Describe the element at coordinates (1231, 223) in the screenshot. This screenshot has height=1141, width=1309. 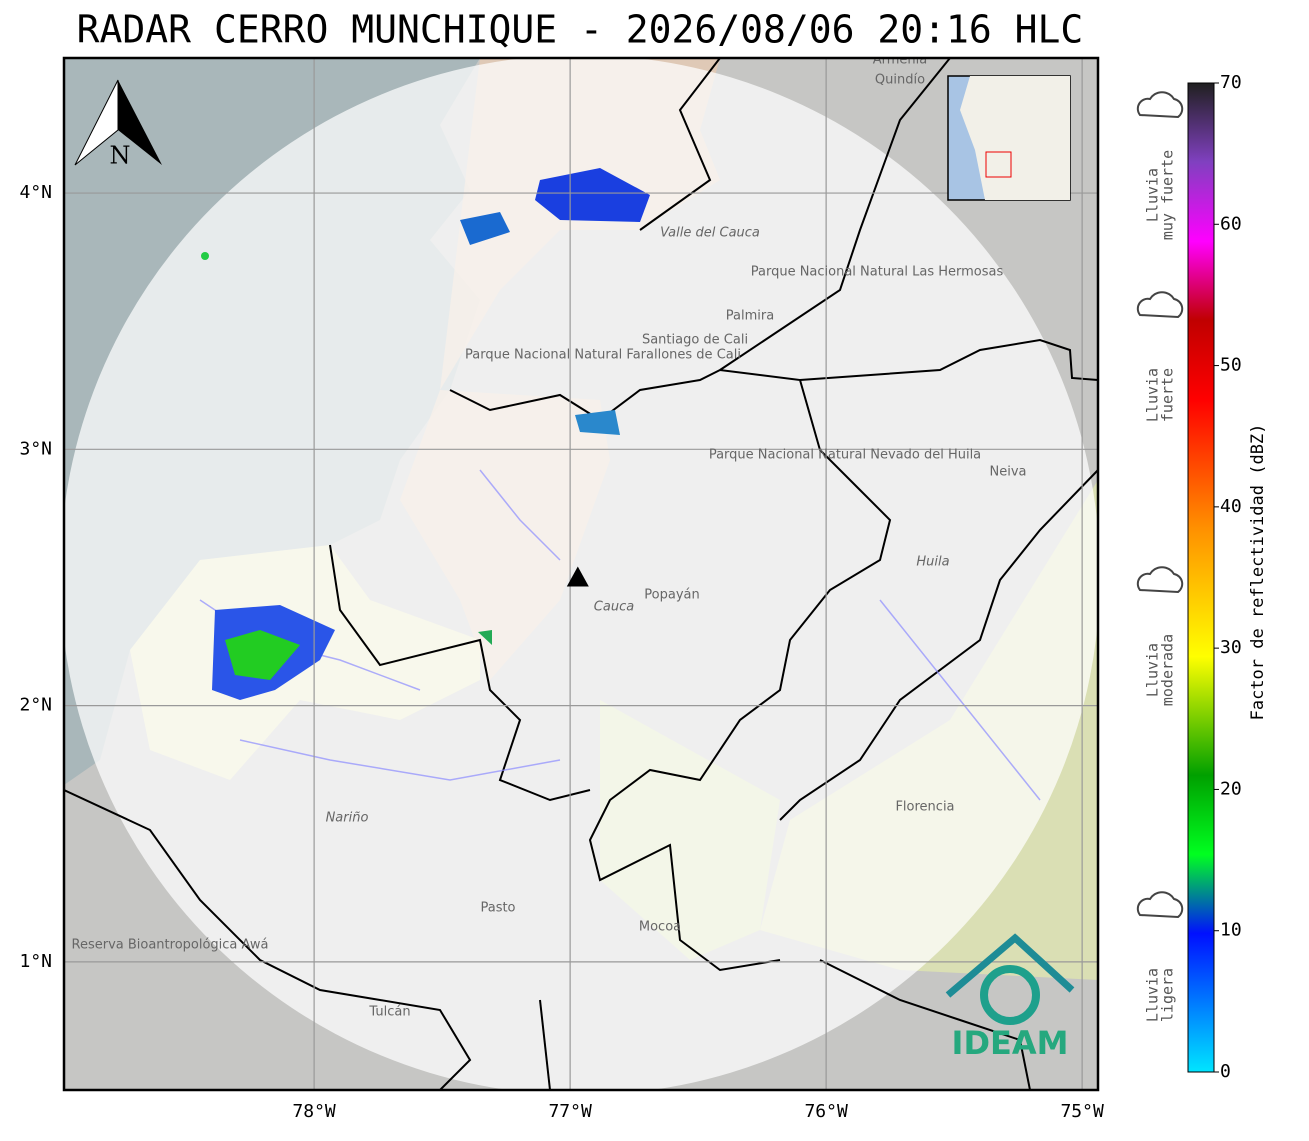
I see `colorbar-tick-label: 60` at that location.